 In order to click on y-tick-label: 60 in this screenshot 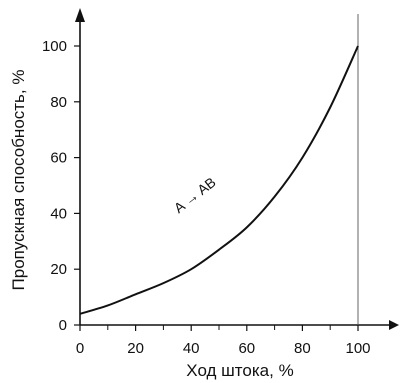, I will do `click(58, 158)`.